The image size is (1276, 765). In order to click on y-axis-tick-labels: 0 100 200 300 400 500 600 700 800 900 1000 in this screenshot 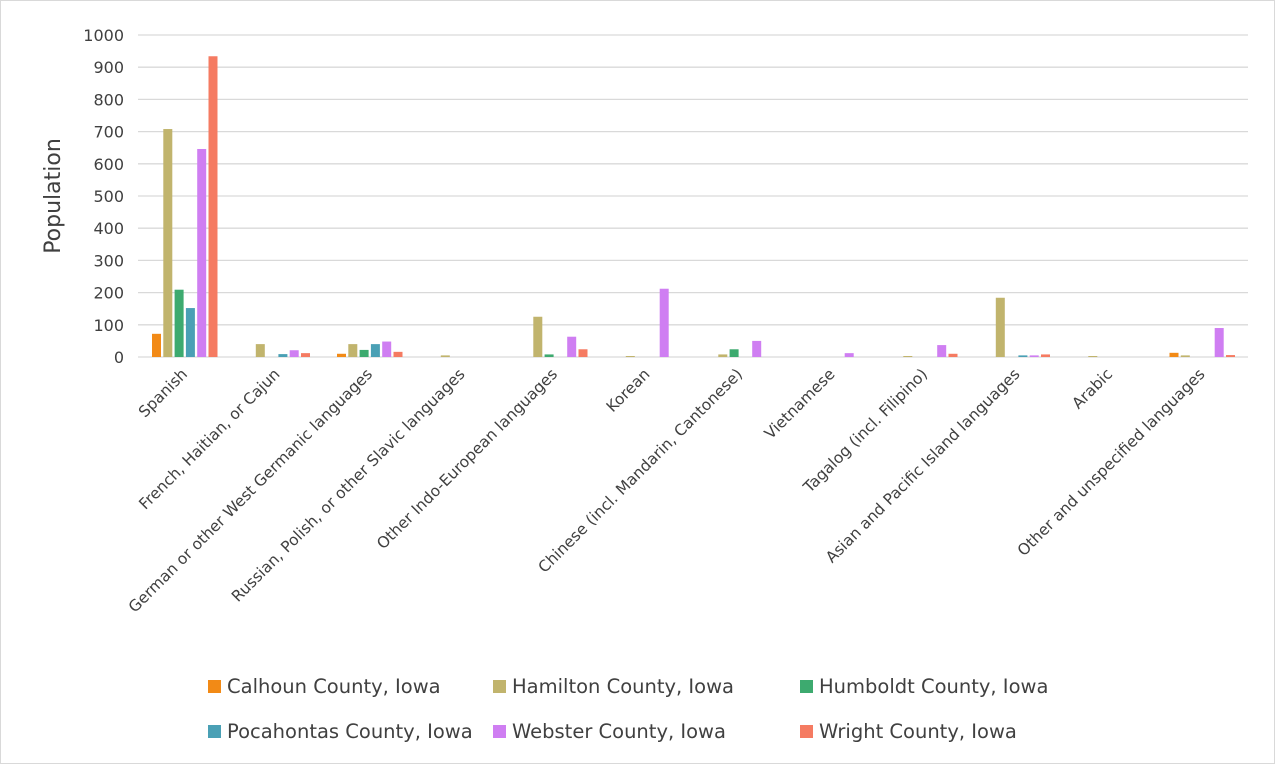, I will do `click(103, 196)`.